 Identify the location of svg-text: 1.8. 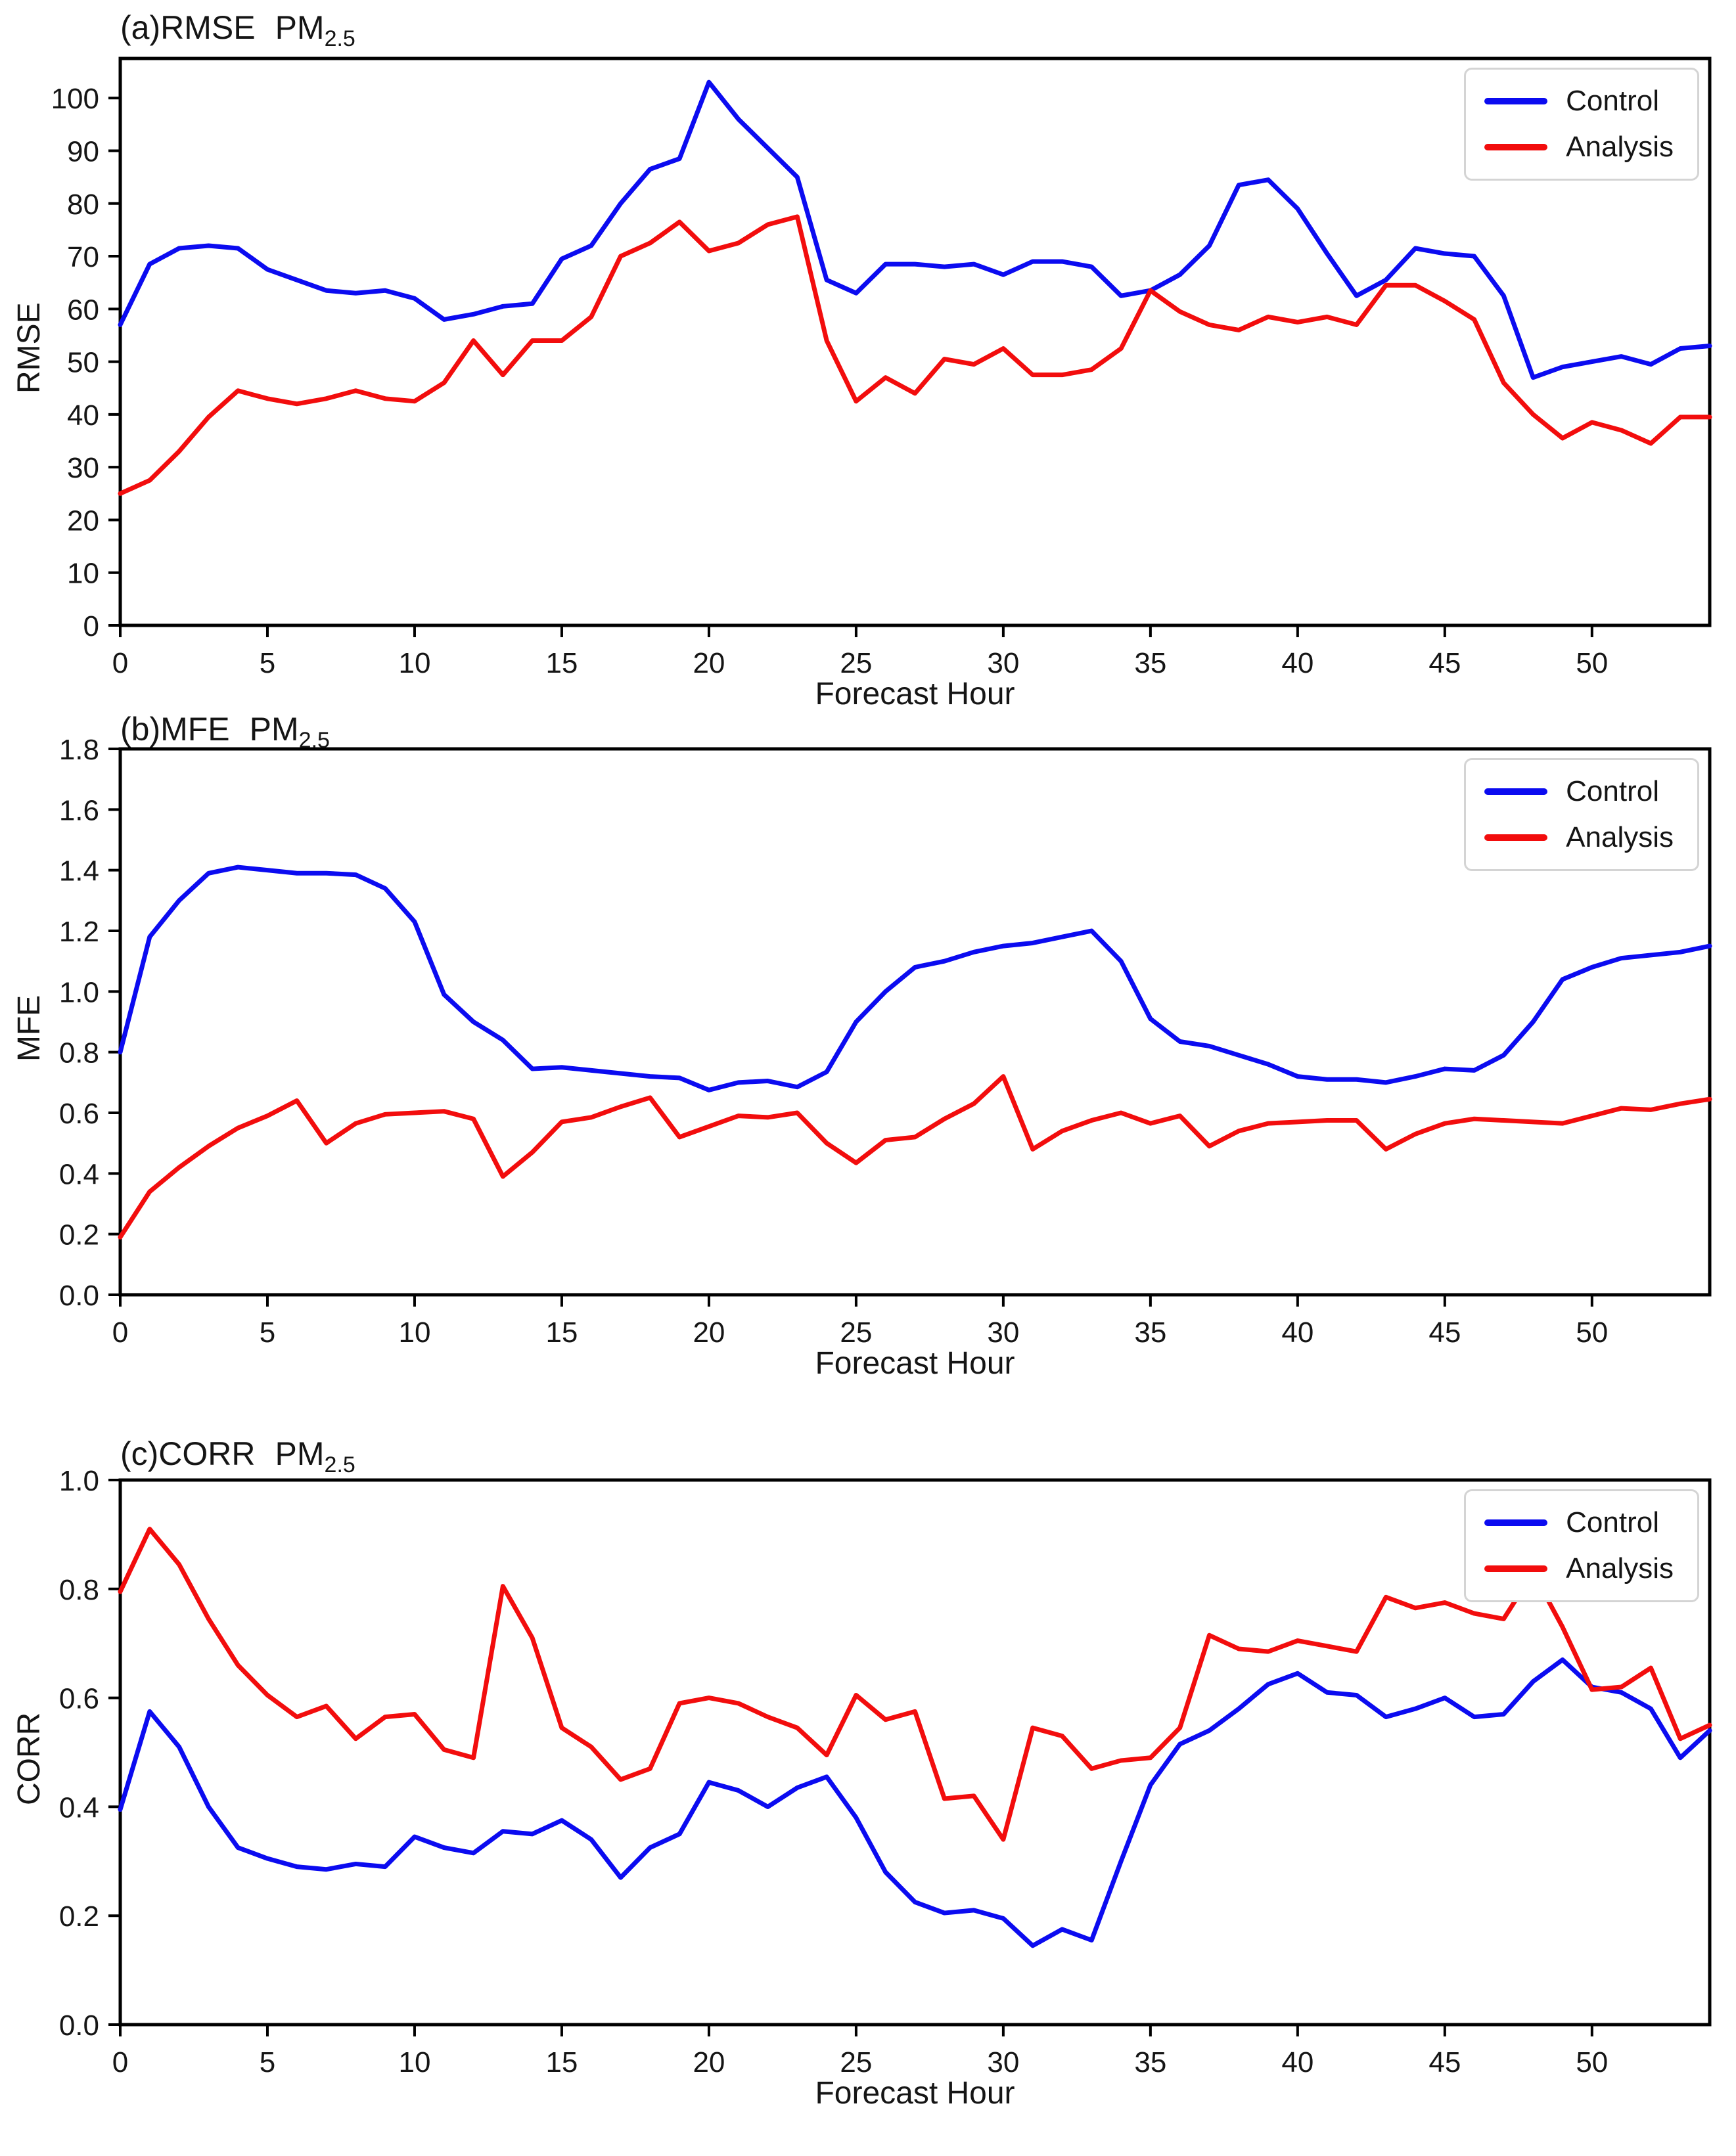
(79, 750).